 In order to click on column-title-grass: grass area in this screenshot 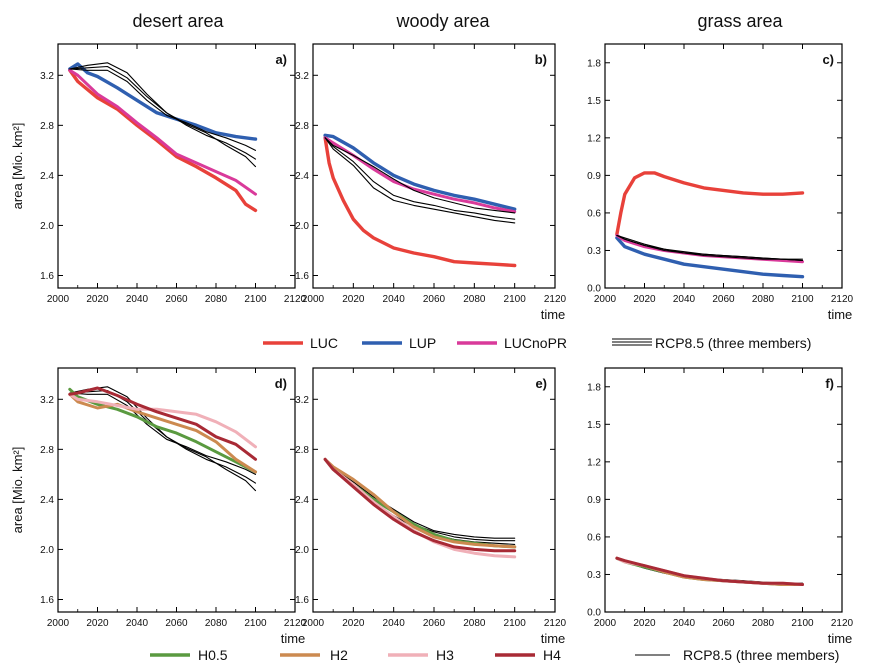, I will do `click(740, 21)`.